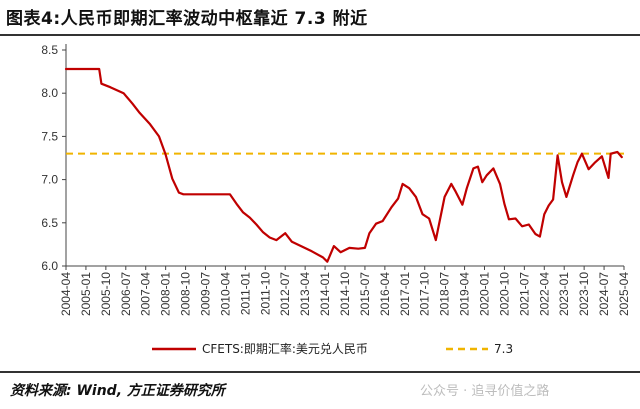 Image resolution: width=640 pixels, height=409 pixels. I want to click on x-tick-label: 2025-04, so click(624, 294).